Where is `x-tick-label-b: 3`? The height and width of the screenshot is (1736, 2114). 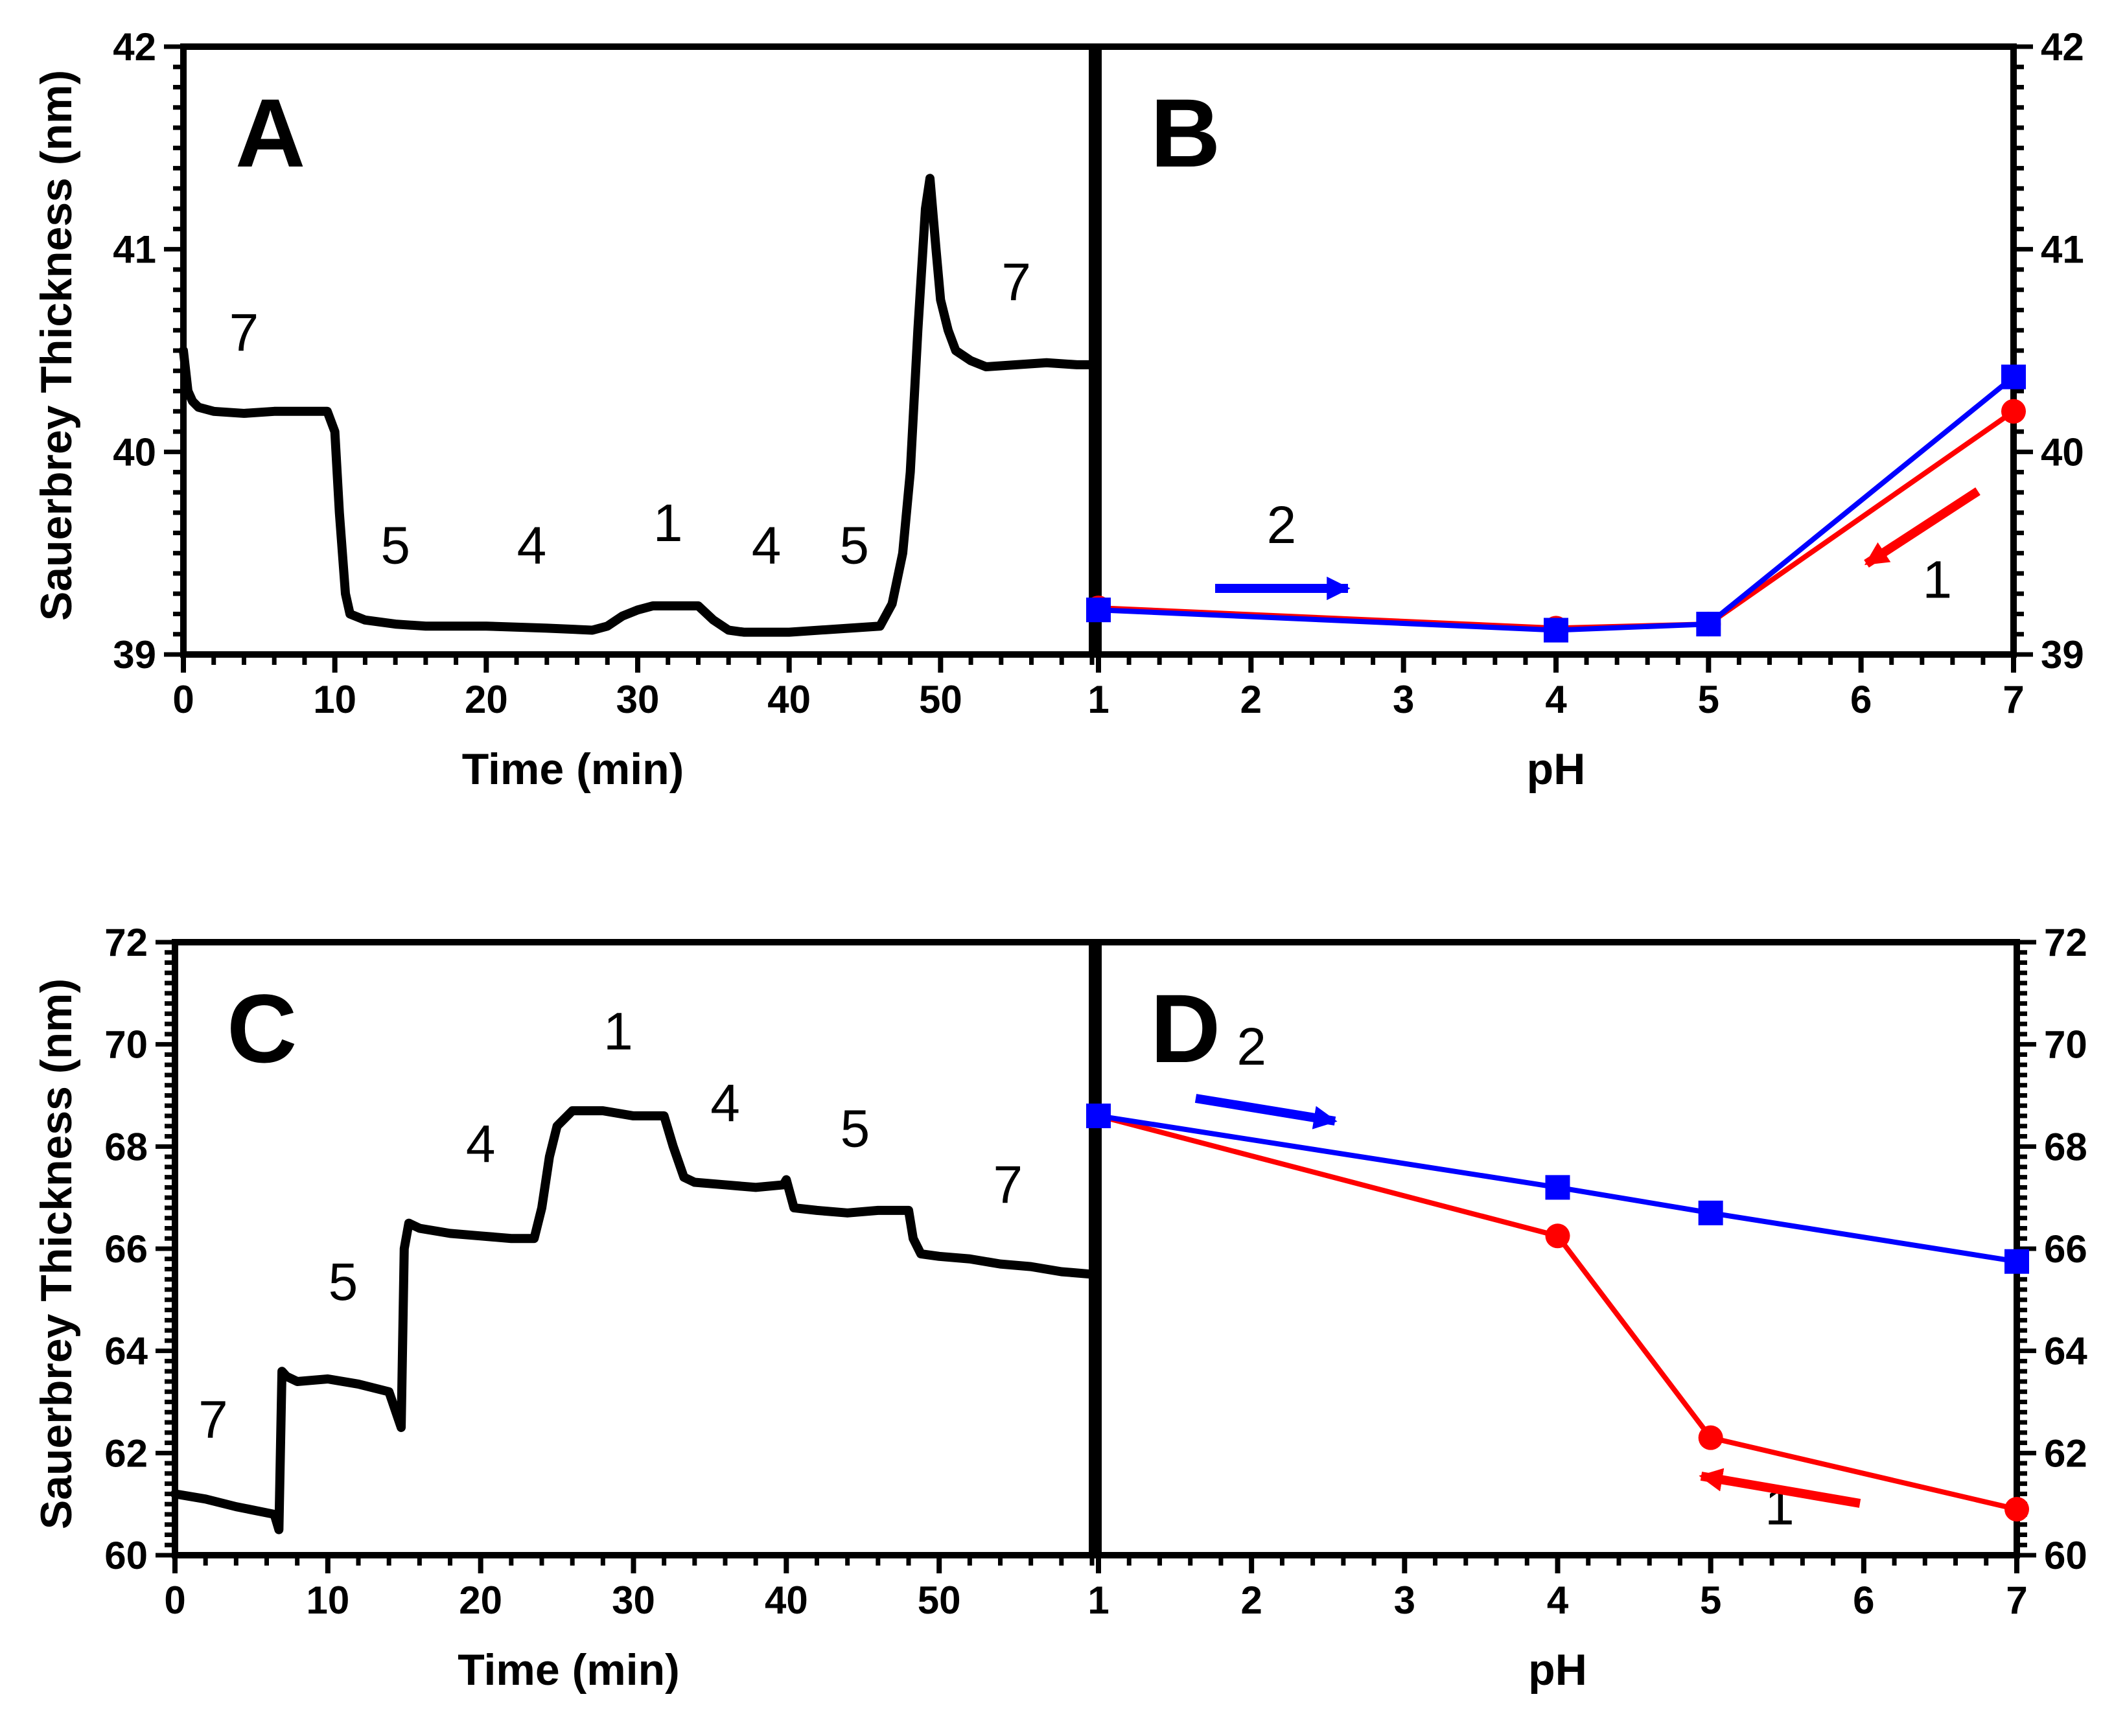 x-tick-label-b: 3 is located at coordinates (1403, 699).